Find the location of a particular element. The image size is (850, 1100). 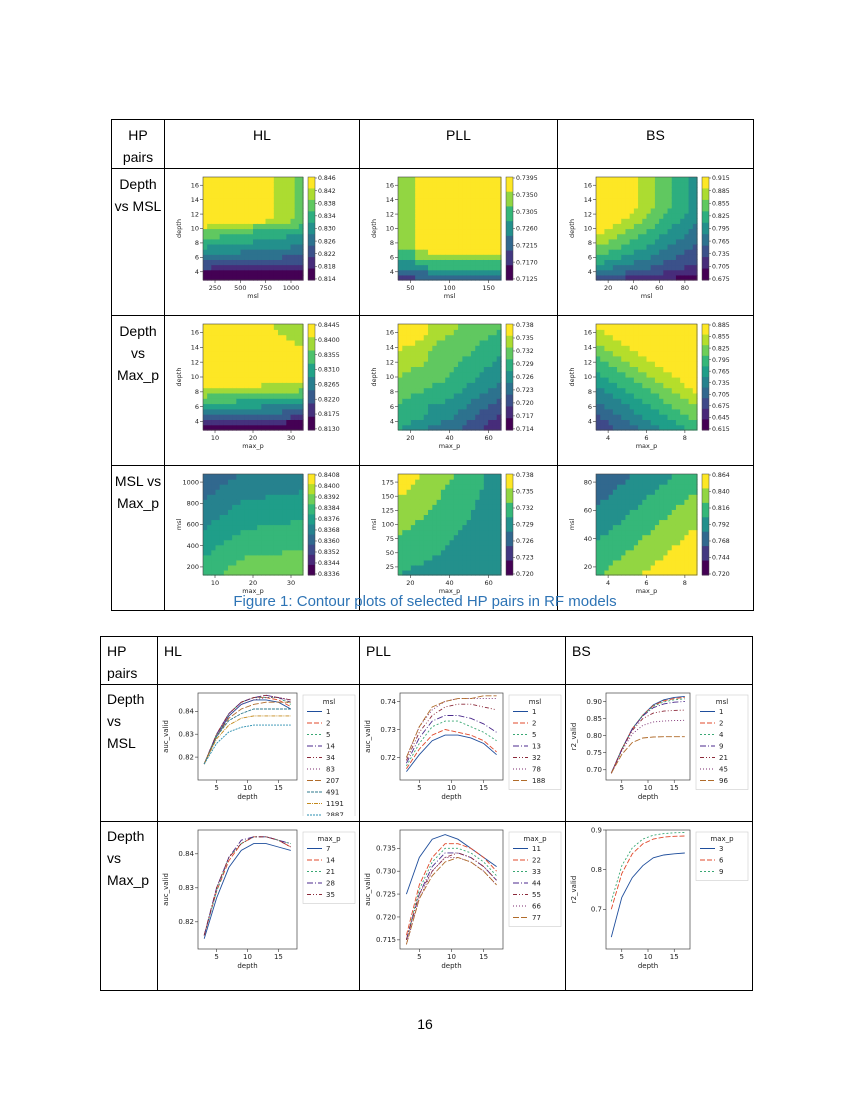

colorbar-label: 0.830 is located at coordinates (327, 229).